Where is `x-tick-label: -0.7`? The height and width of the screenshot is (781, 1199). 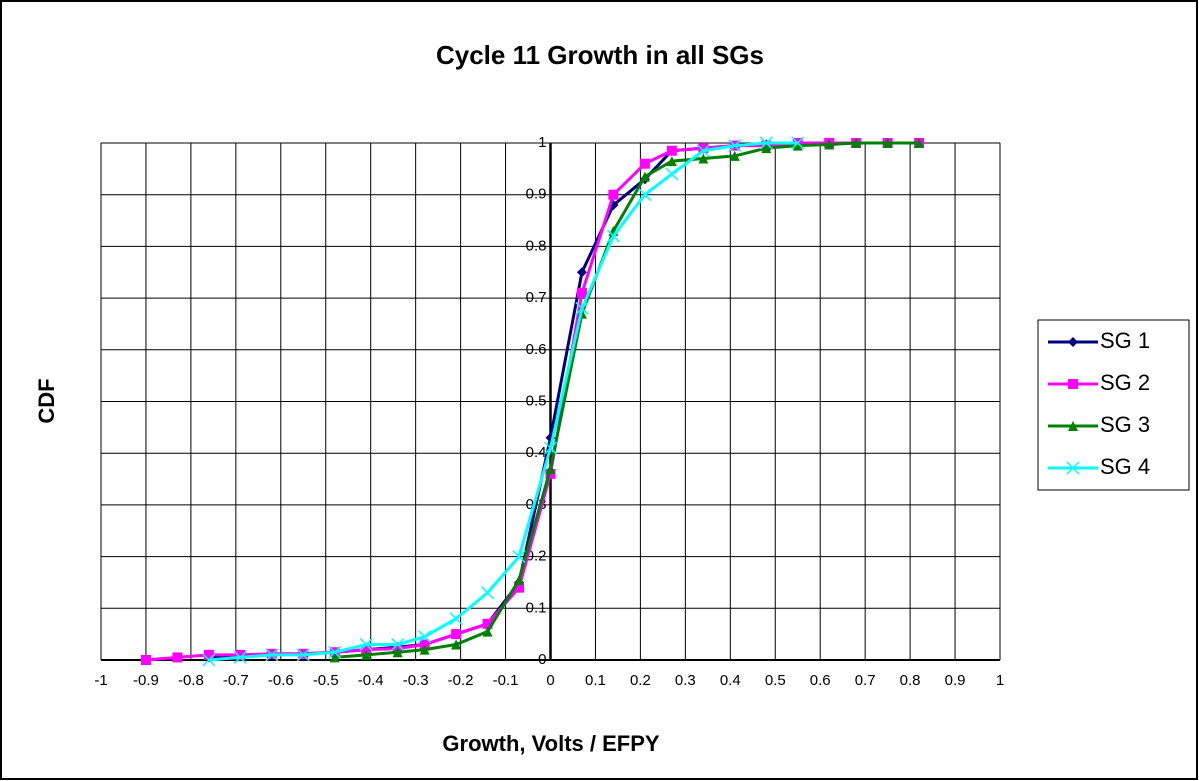 x-tick-label: -0.7 is located at coordinates (236, 680).